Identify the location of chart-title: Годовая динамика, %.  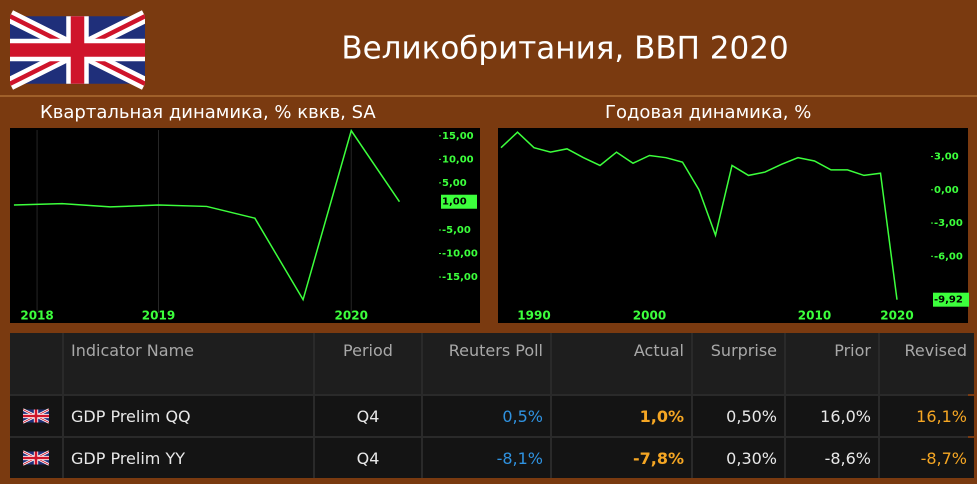
(708, 112).